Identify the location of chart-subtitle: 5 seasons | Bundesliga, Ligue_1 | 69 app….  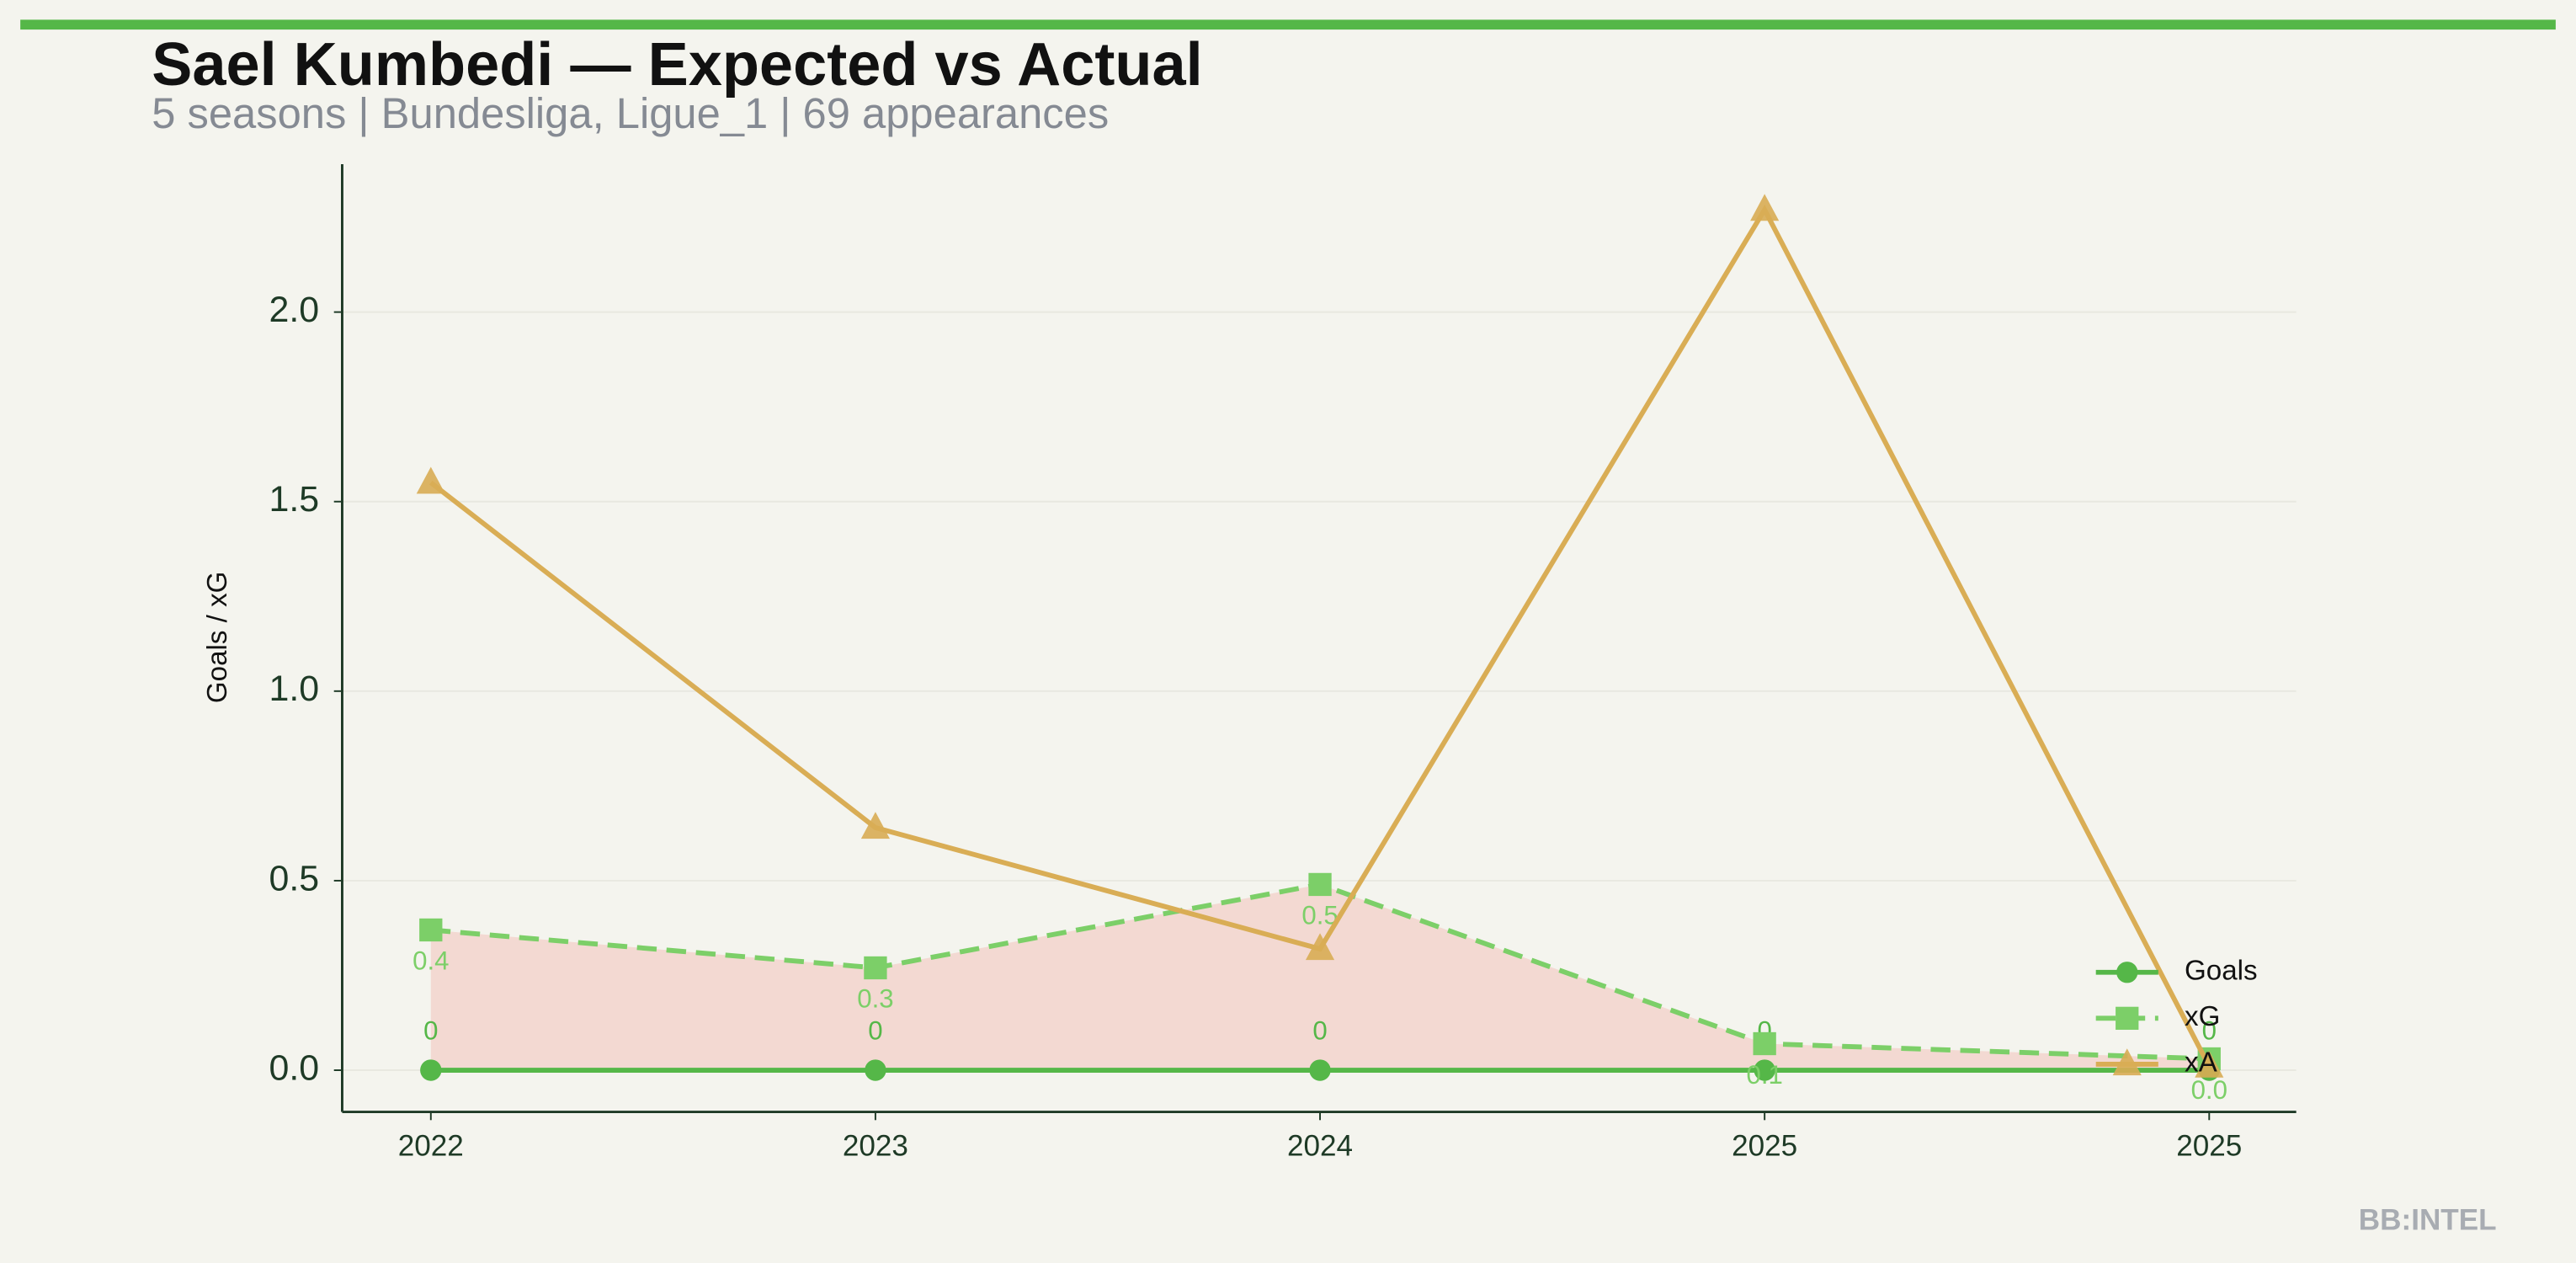
(630, 113).